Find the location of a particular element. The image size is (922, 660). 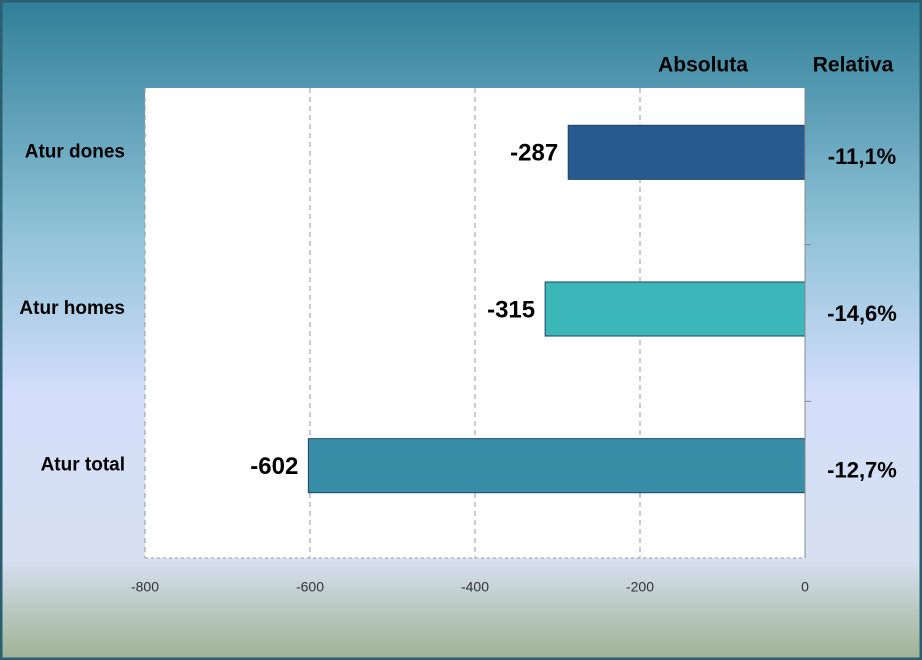

header-absoluta: Absoluta is located at coordinates (703, 65).